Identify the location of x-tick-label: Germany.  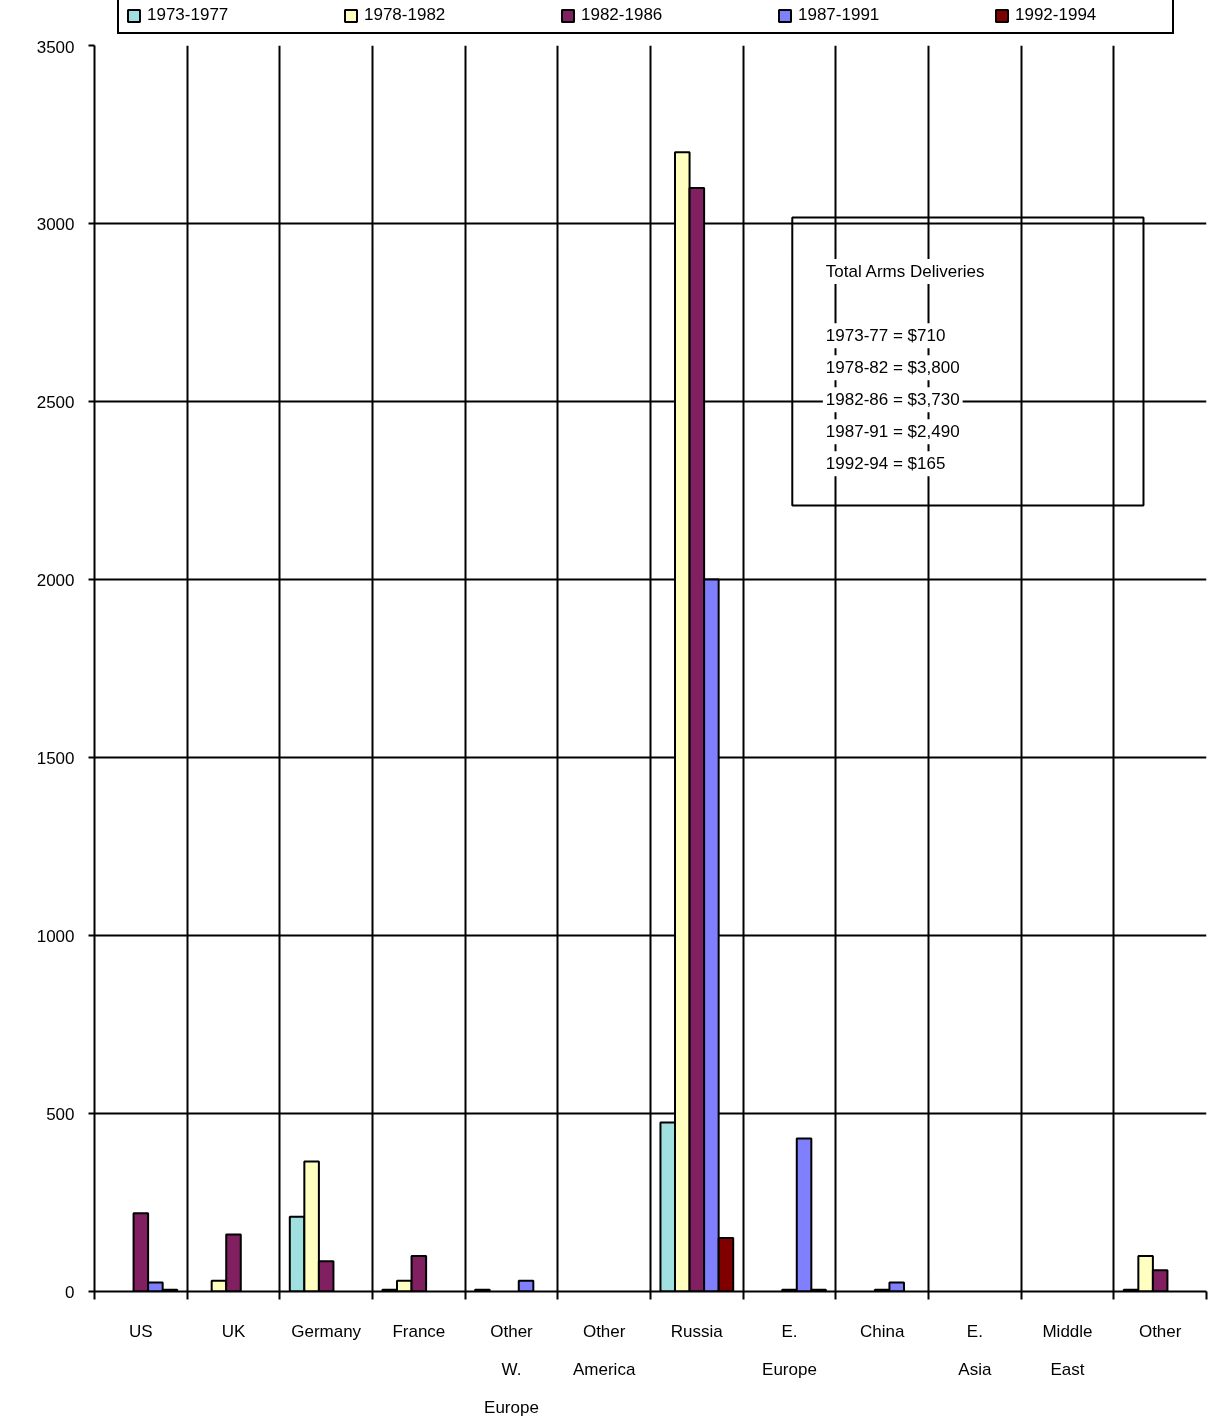
(326, 1331).